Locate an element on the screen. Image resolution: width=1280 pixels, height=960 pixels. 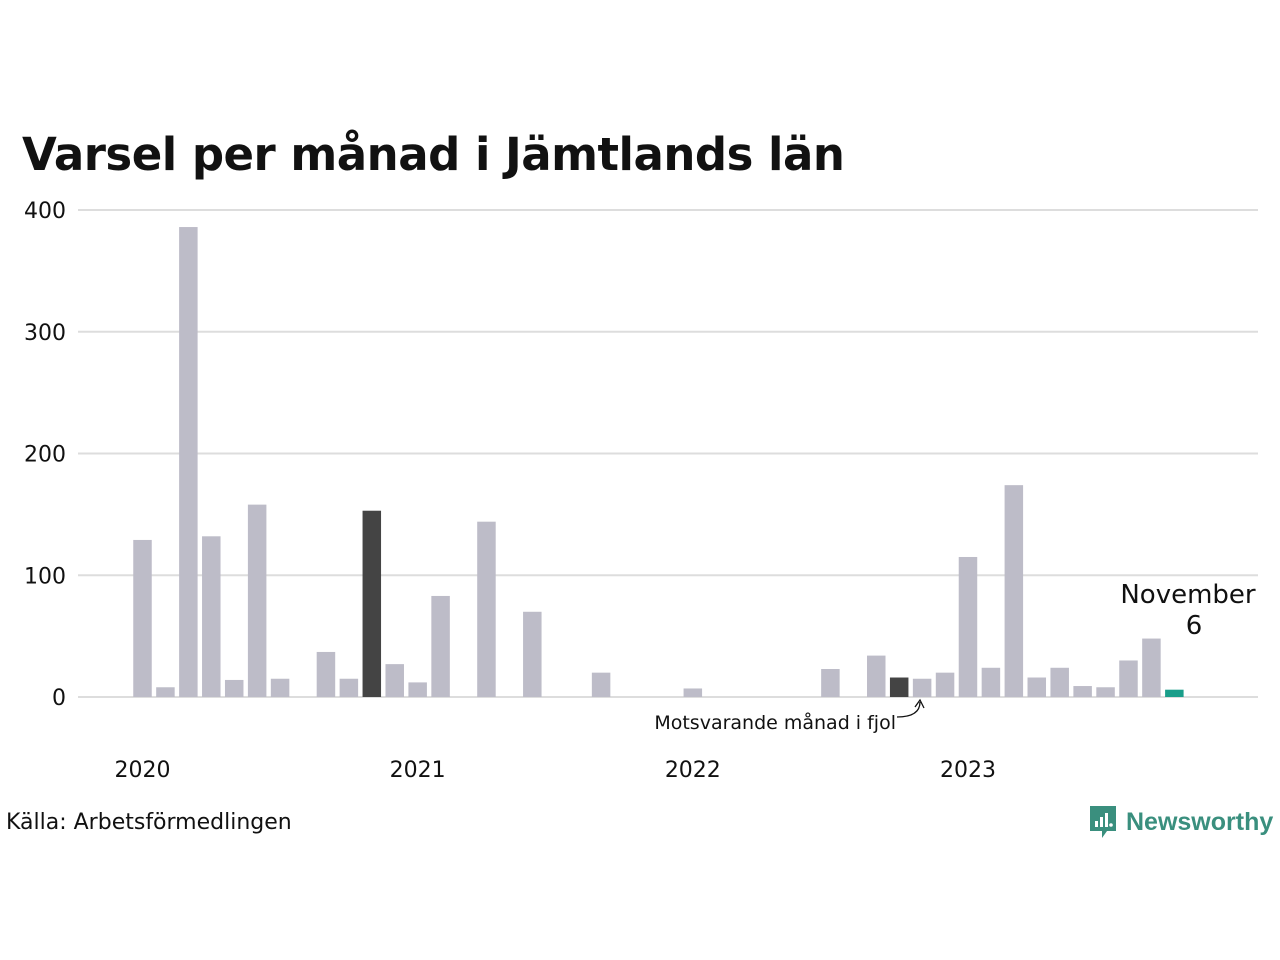
newsworthy-logo: Newsworthy is located at coordinates (1180, 822).